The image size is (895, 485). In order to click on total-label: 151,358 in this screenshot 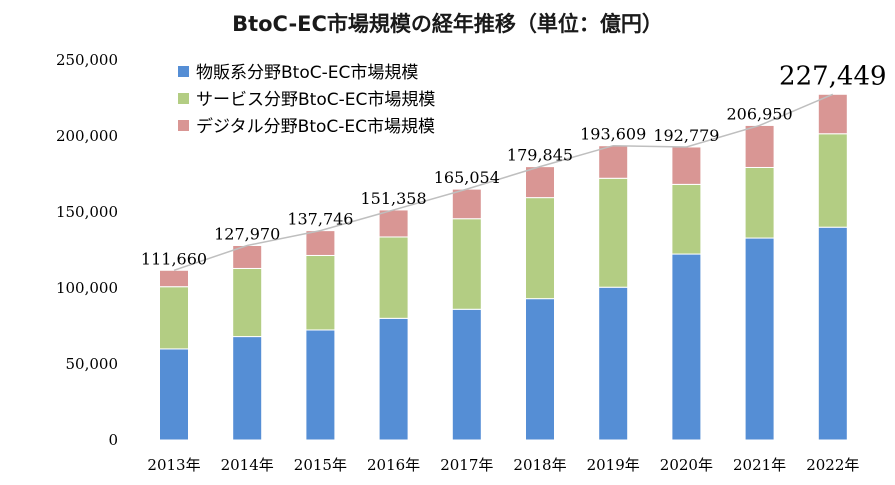, I will do `click(394, 198)`.